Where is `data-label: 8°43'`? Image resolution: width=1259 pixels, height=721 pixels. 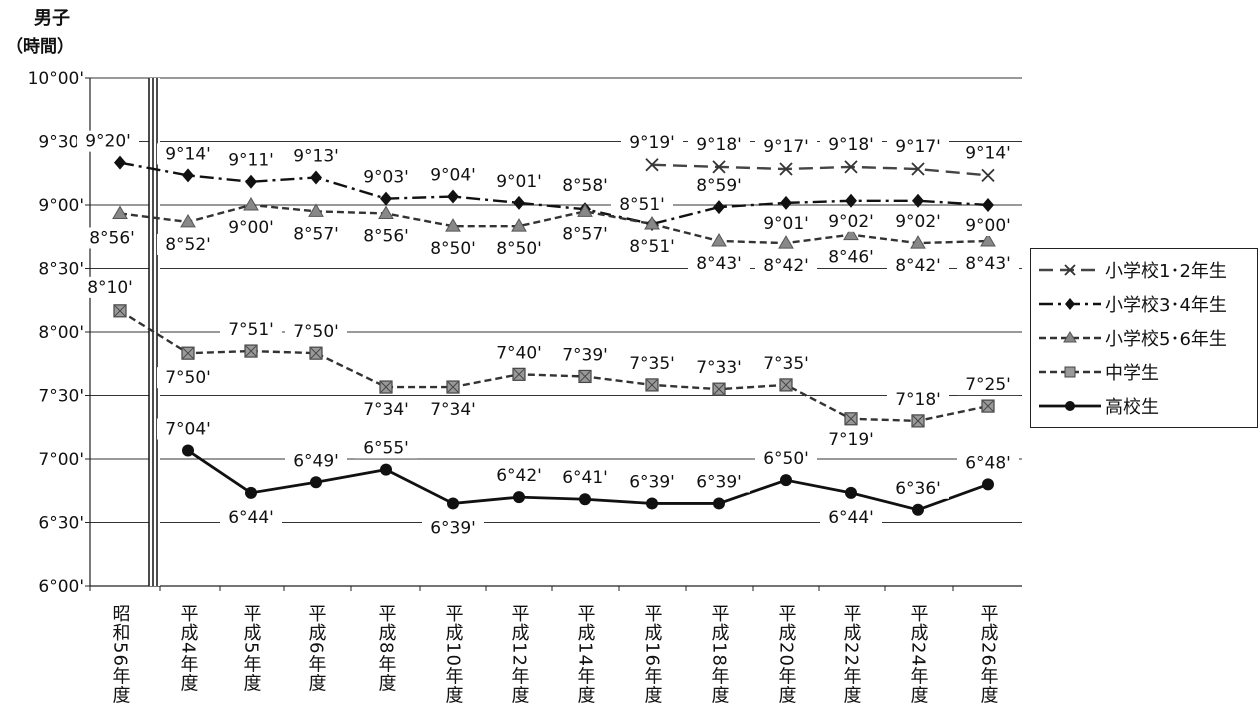 data-label: 8°43' is located at coordinates (719, 264).